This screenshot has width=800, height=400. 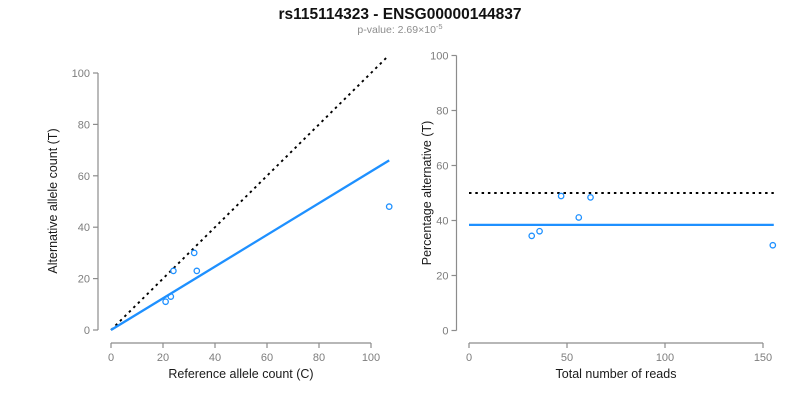 What do you see at coordinates (111, 358) in the screenshot?
I see `allele-counts-x-tick-label: 0` at bounding box center [111, 358].